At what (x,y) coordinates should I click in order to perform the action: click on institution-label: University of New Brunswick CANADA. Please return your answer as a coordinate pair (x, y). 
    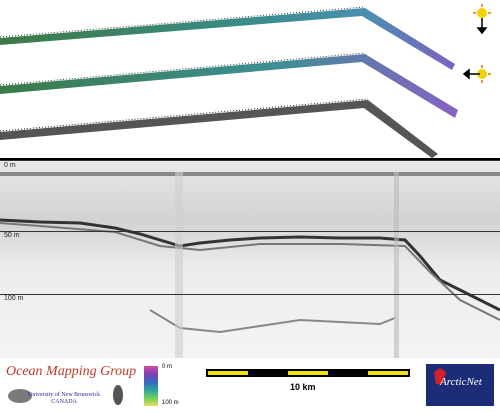
    Looking at the image, I should click on (64, 398).